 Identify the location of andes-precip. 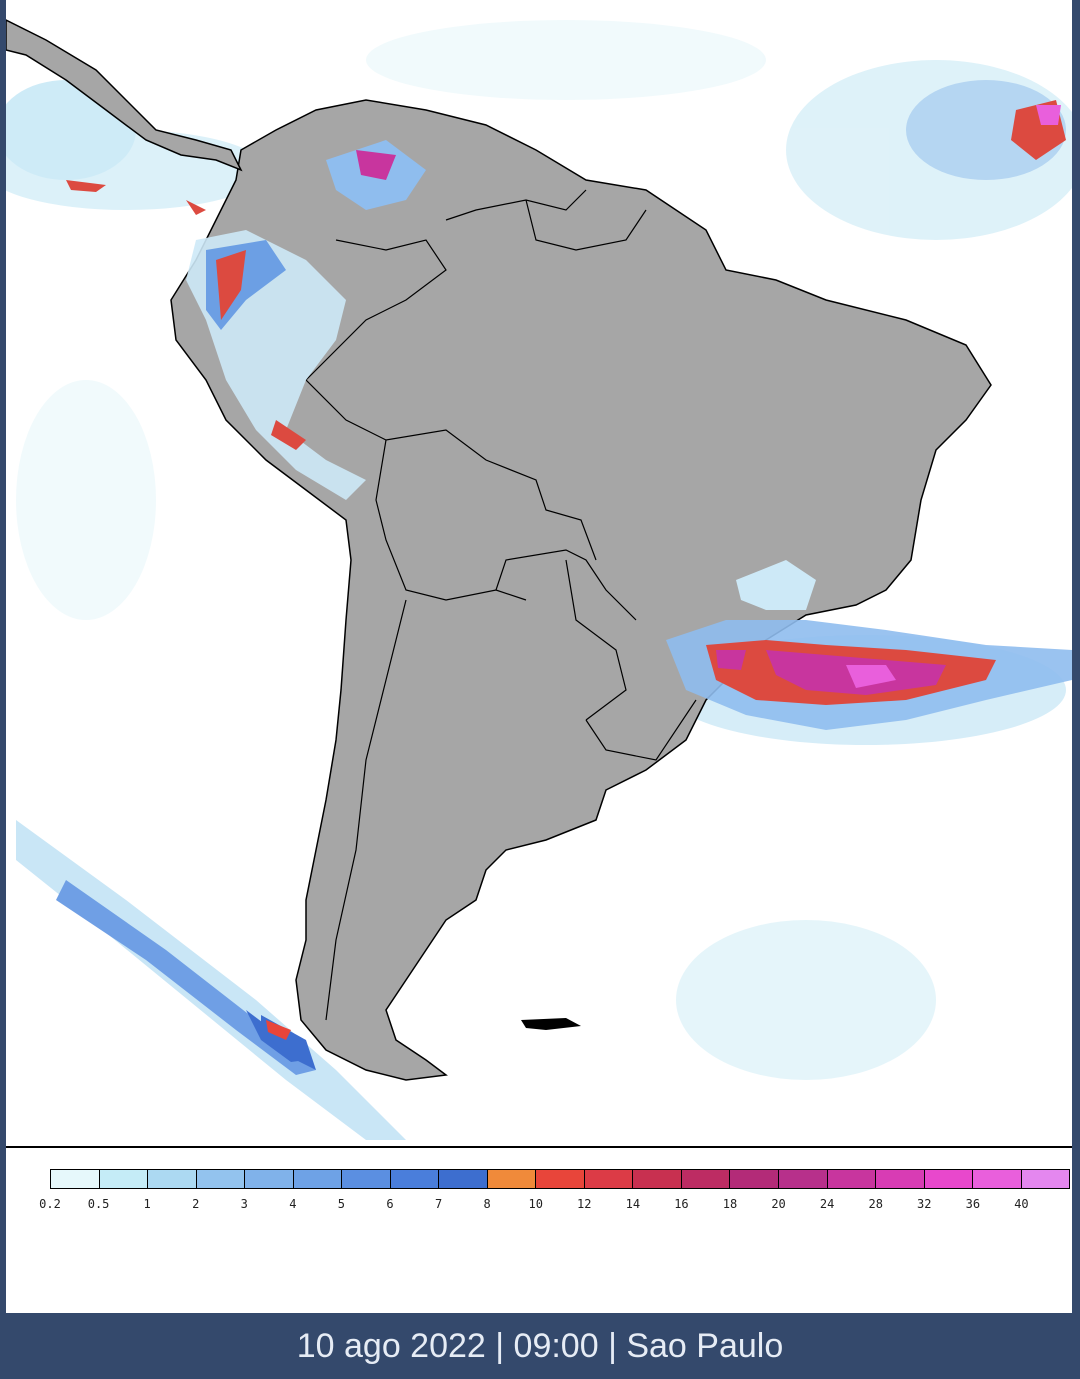
(246, 320).